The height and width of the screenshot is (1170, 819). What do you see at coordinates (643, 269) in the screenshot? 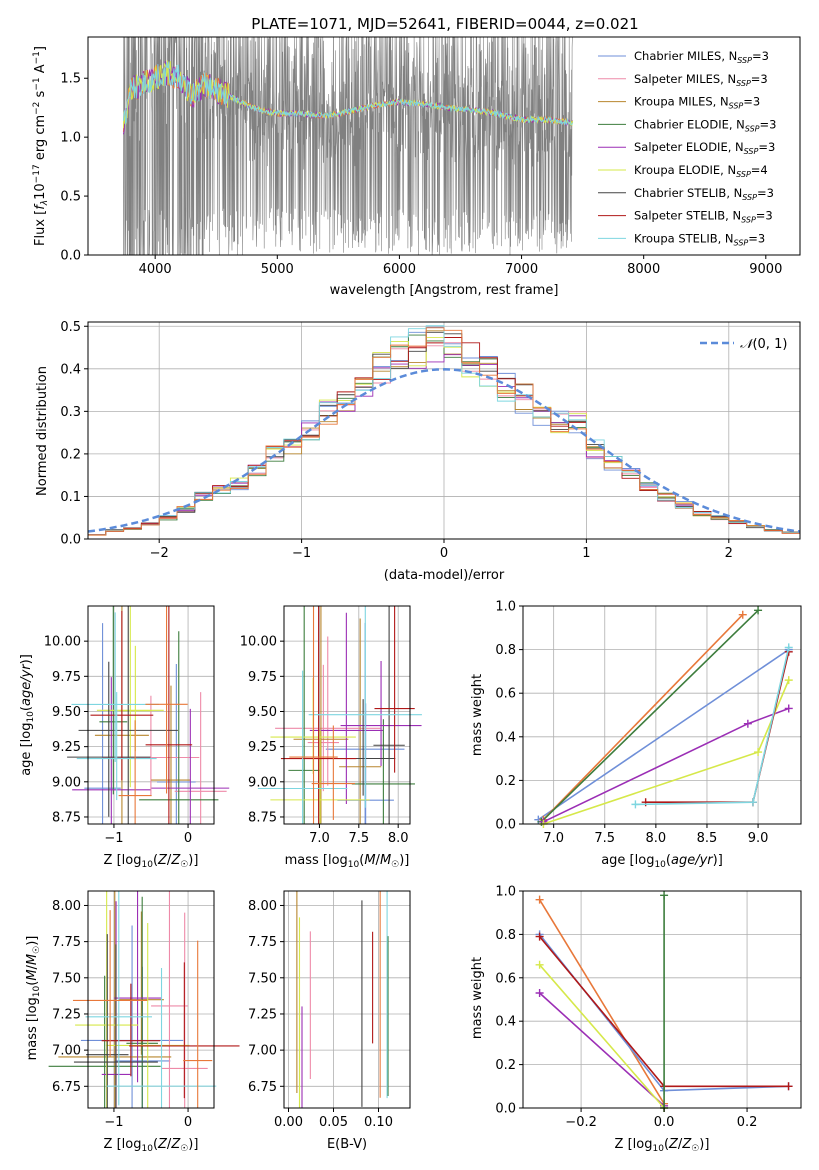
I see `spectrum-xtick-label: 8000` at bounding box center [643, 269].